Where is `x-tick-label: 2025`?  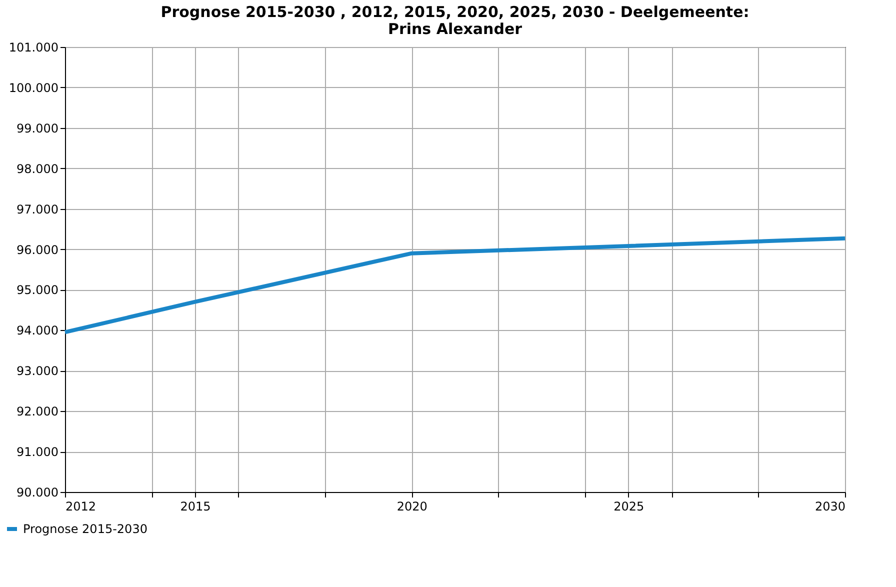 x-tick-label: 2025 is located at coordinates (629, 507).